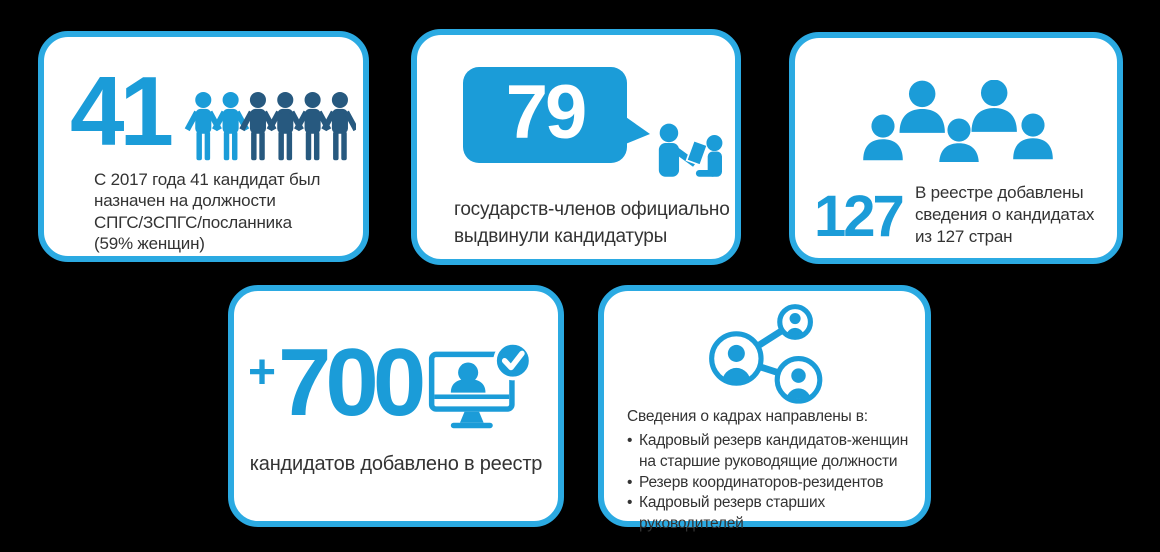 The image size is (1160, 552). What do you see at coordinates (185, 201) in the screenshot?
I see `description-line: назначен на должности` at bounding box center [185, 201].